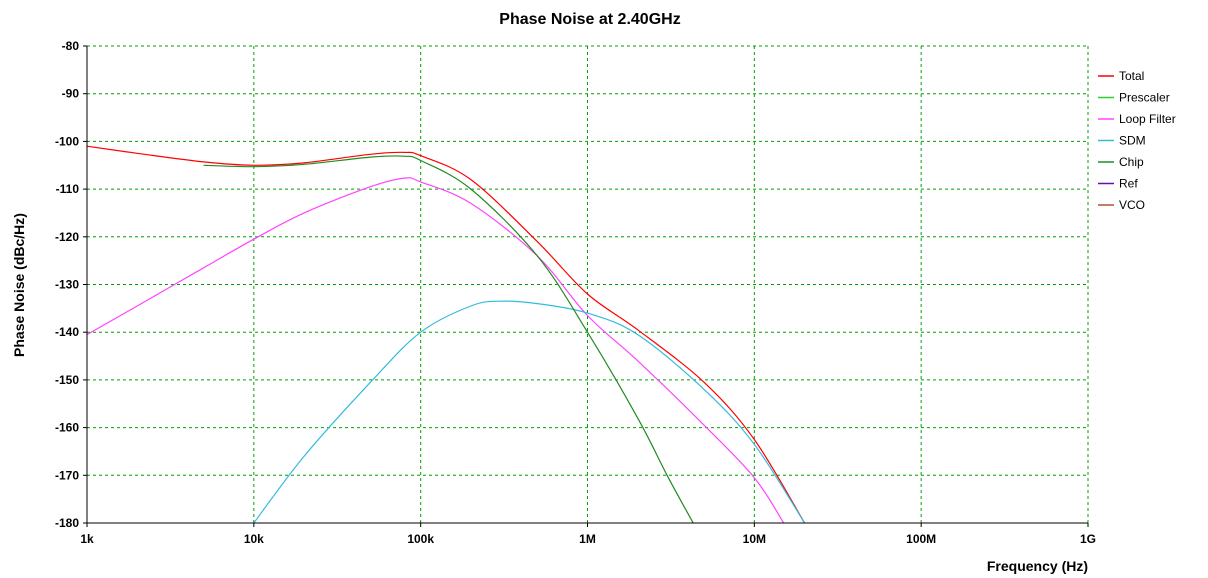  I want to click on x-tick-label: 100M, so click(921, 539).